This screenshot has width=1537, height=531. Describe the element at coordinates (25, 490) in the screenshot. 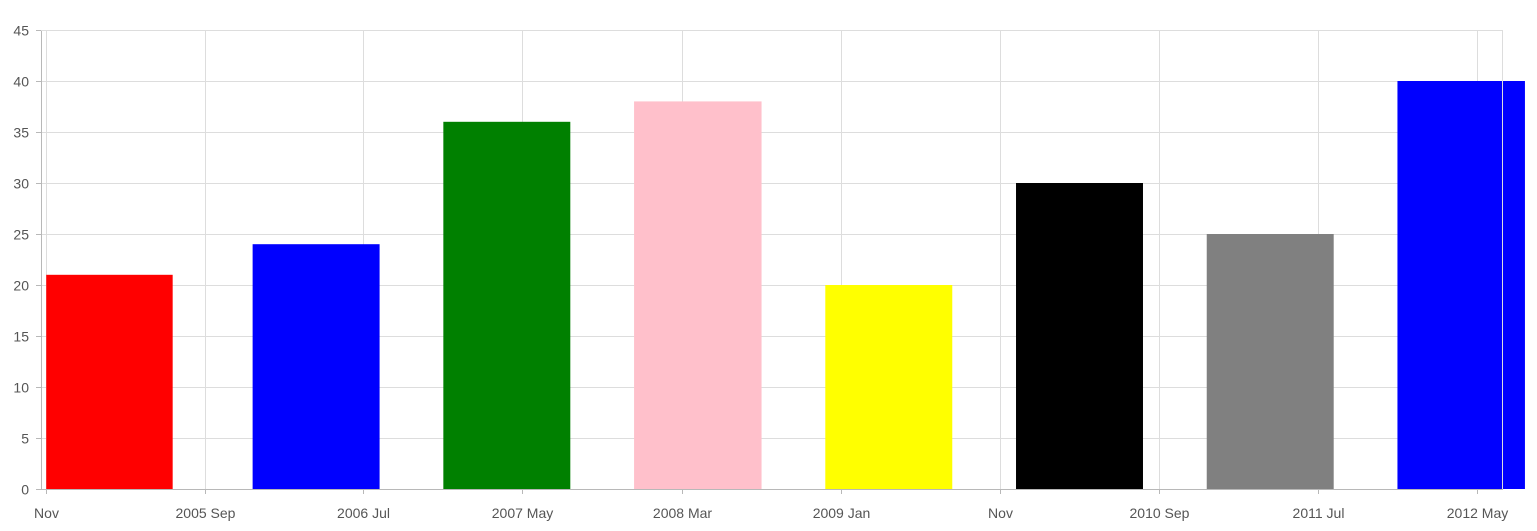

I see `y-tick-label: 0` at that location.